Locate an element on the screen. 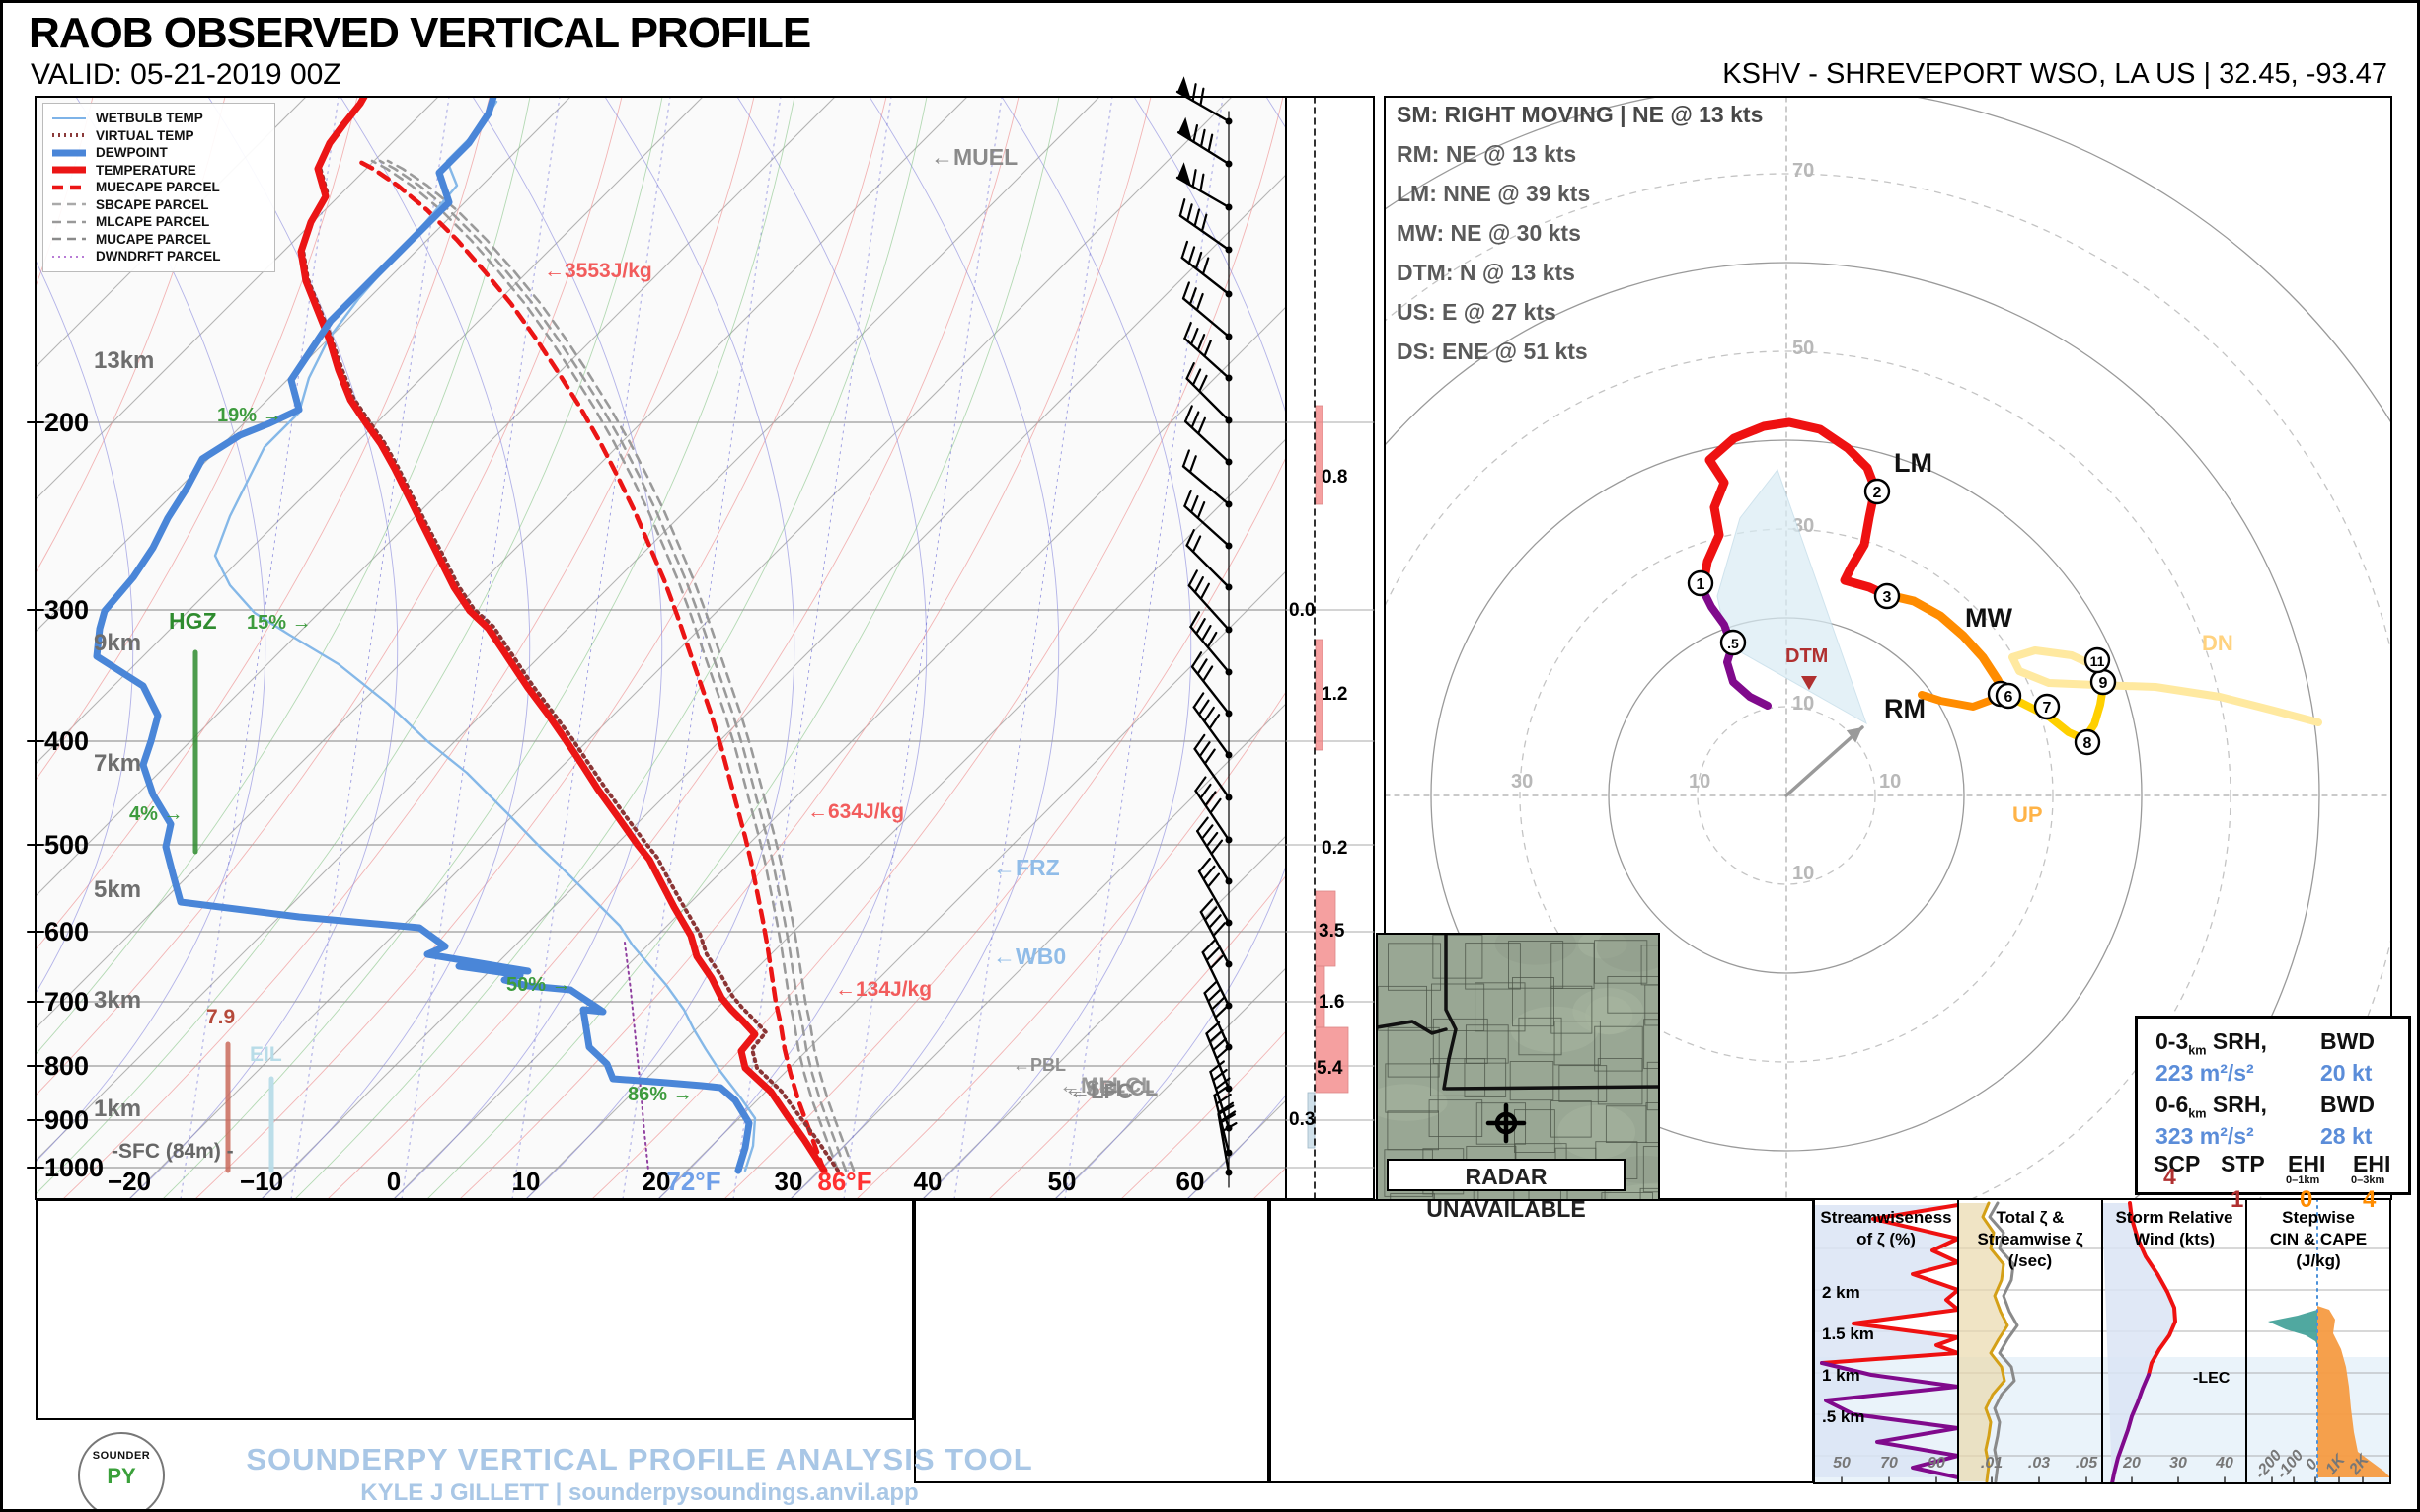 This screenshot has height=1512, width=2420. temp-axis-label: 30 is located at coordinates (789, 1181).